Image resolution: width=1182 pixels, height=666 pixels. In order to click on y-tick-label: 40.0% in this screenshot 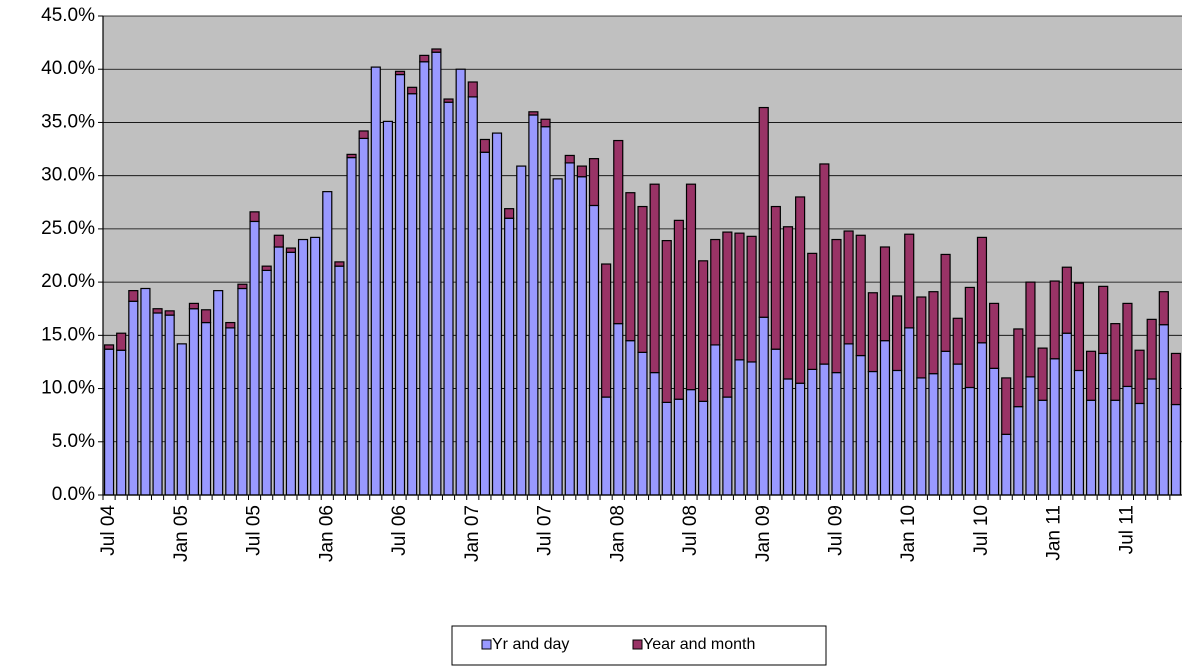, I will do `click(68, 68)`.